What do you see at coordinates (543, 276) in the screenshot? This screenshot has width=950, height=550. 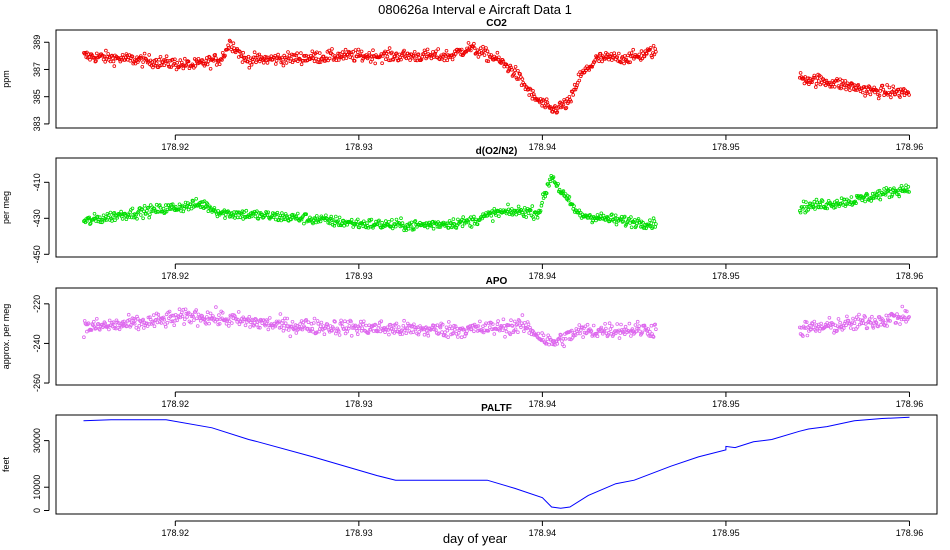 I see `x-tick-label: 178.94` at bounding box center [543, 276].